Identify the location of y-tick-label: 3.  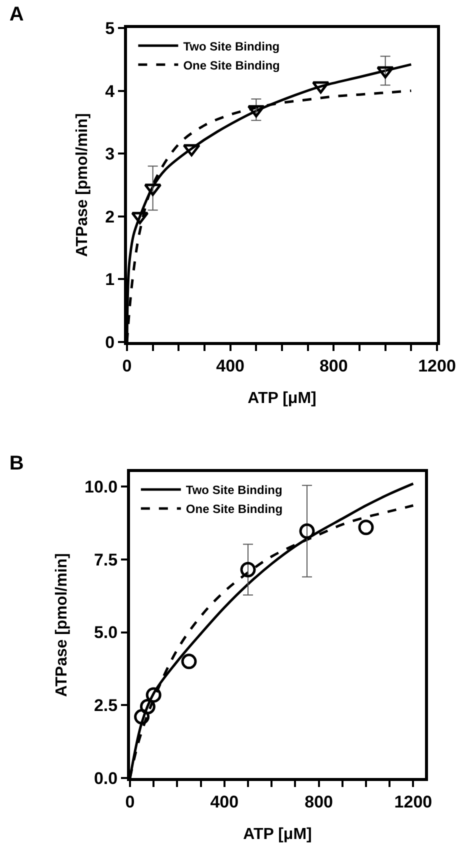
(110, 154).